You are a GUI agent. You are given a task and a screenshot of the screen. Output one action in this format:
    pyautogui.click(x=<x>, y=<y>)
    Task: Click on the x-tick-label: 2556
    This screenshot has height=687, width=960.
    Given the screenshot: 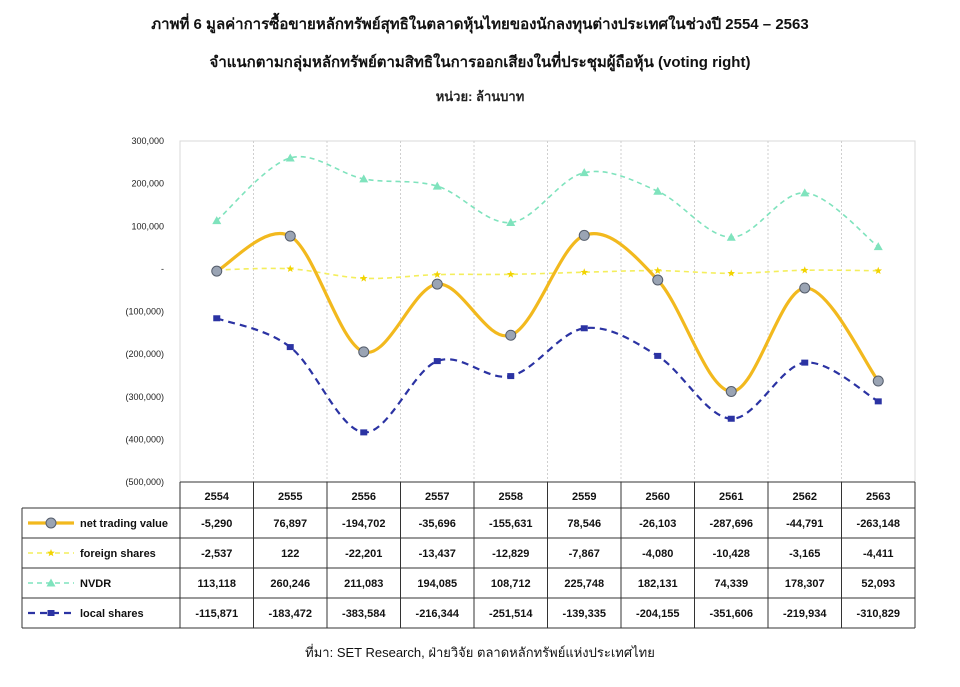 What is the action you would take?
    pyautogui.click(x=364, y=497)
    